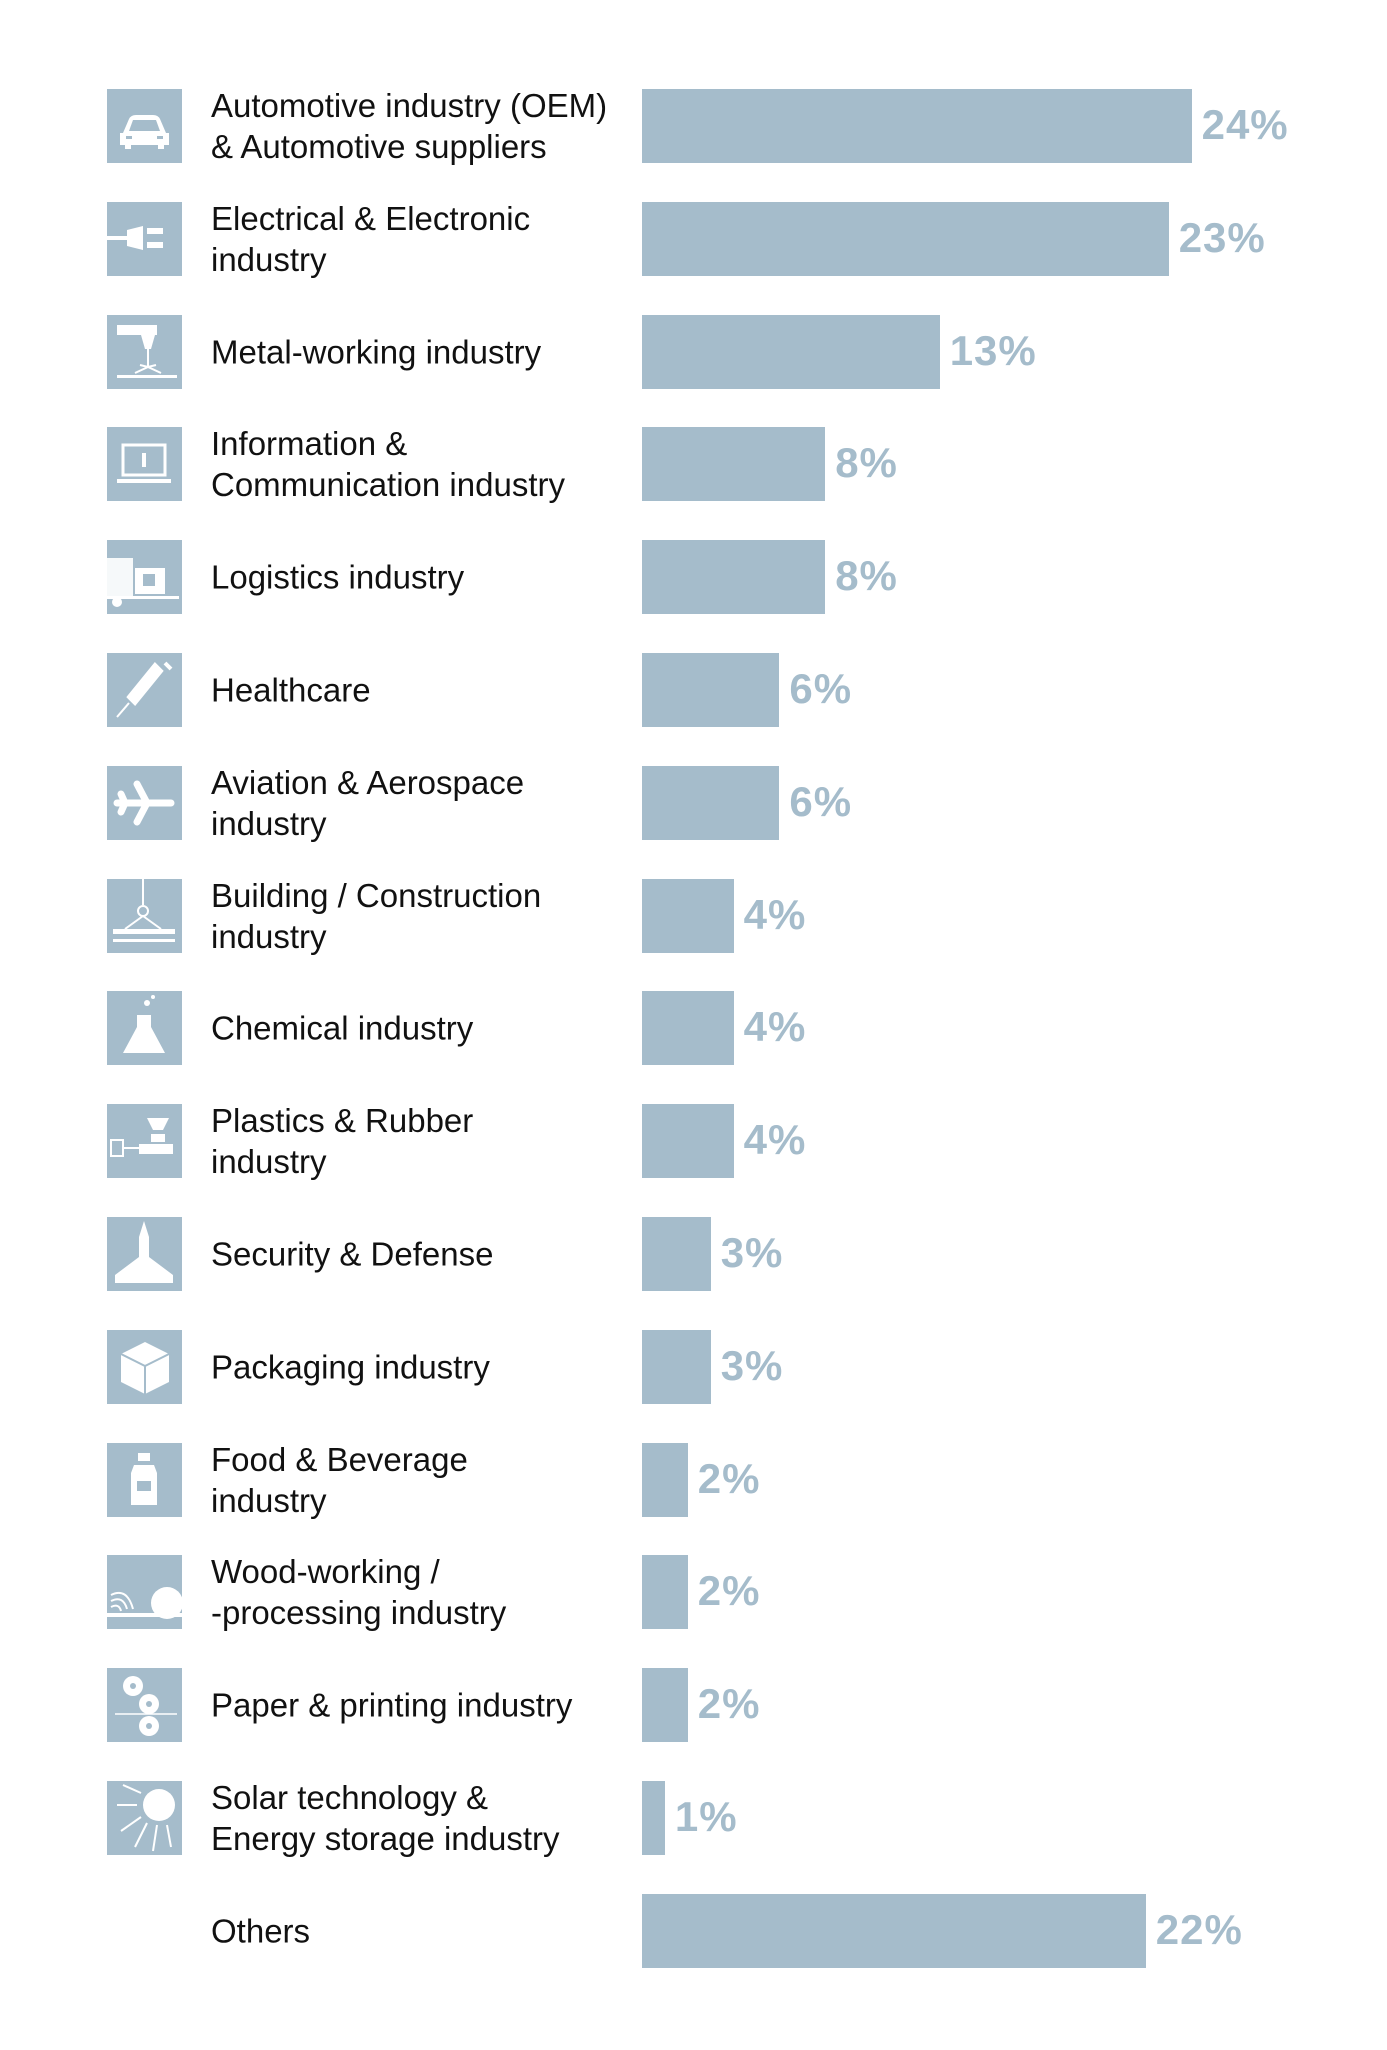  What do you see at coordinates (144, 1254) in the screenshot?
I see `fighter-jet-icon` at bounding box center [144, 1254].